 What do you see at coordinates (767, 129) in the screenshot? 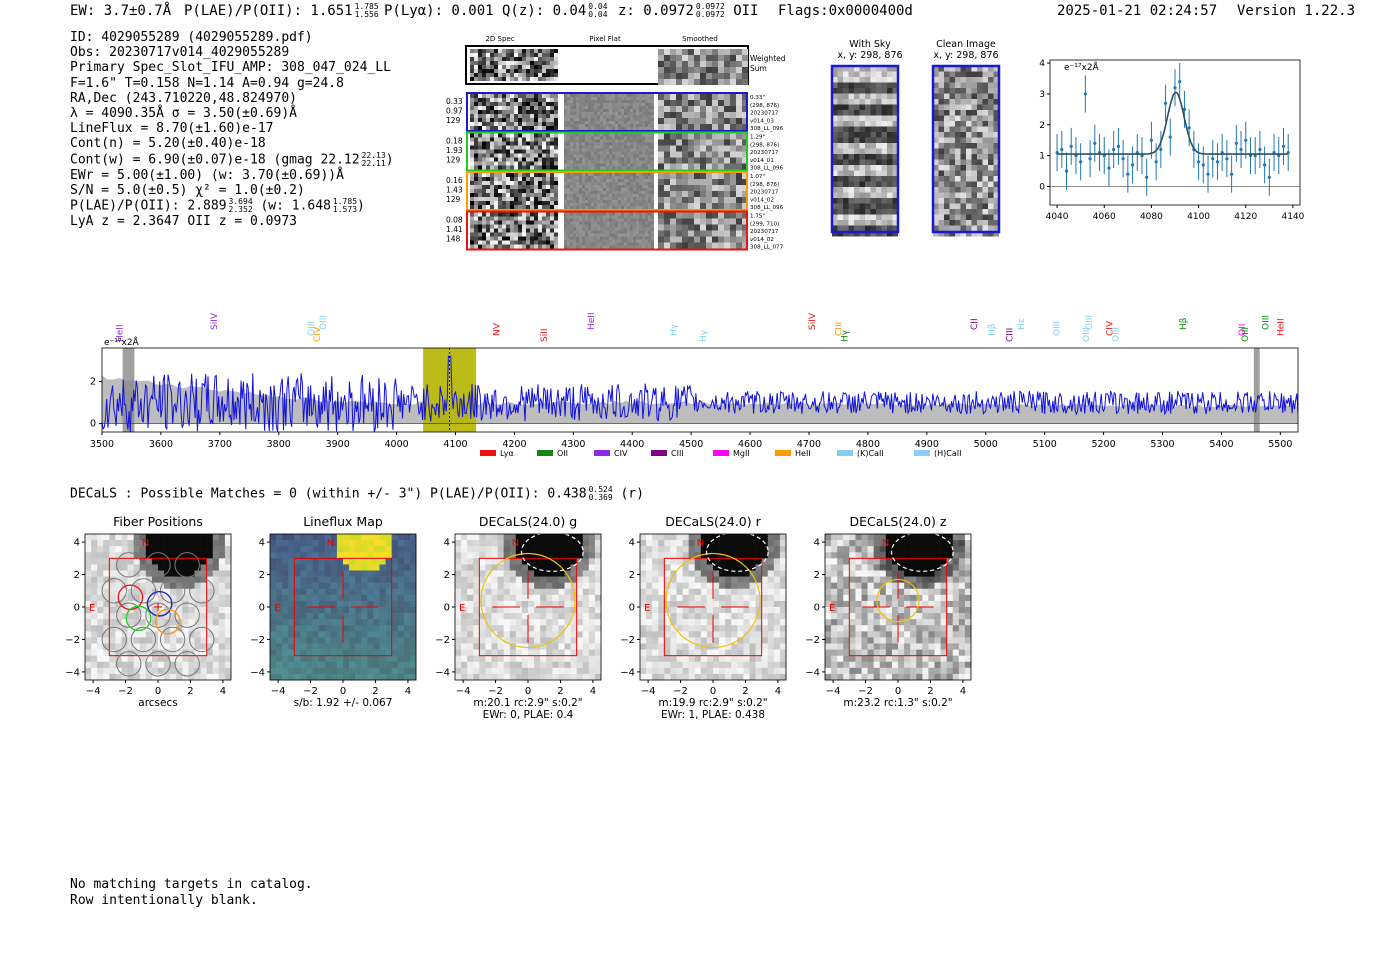
I see `stamp-row-meta: 308_LL_096` at bounding box center [767, 129].